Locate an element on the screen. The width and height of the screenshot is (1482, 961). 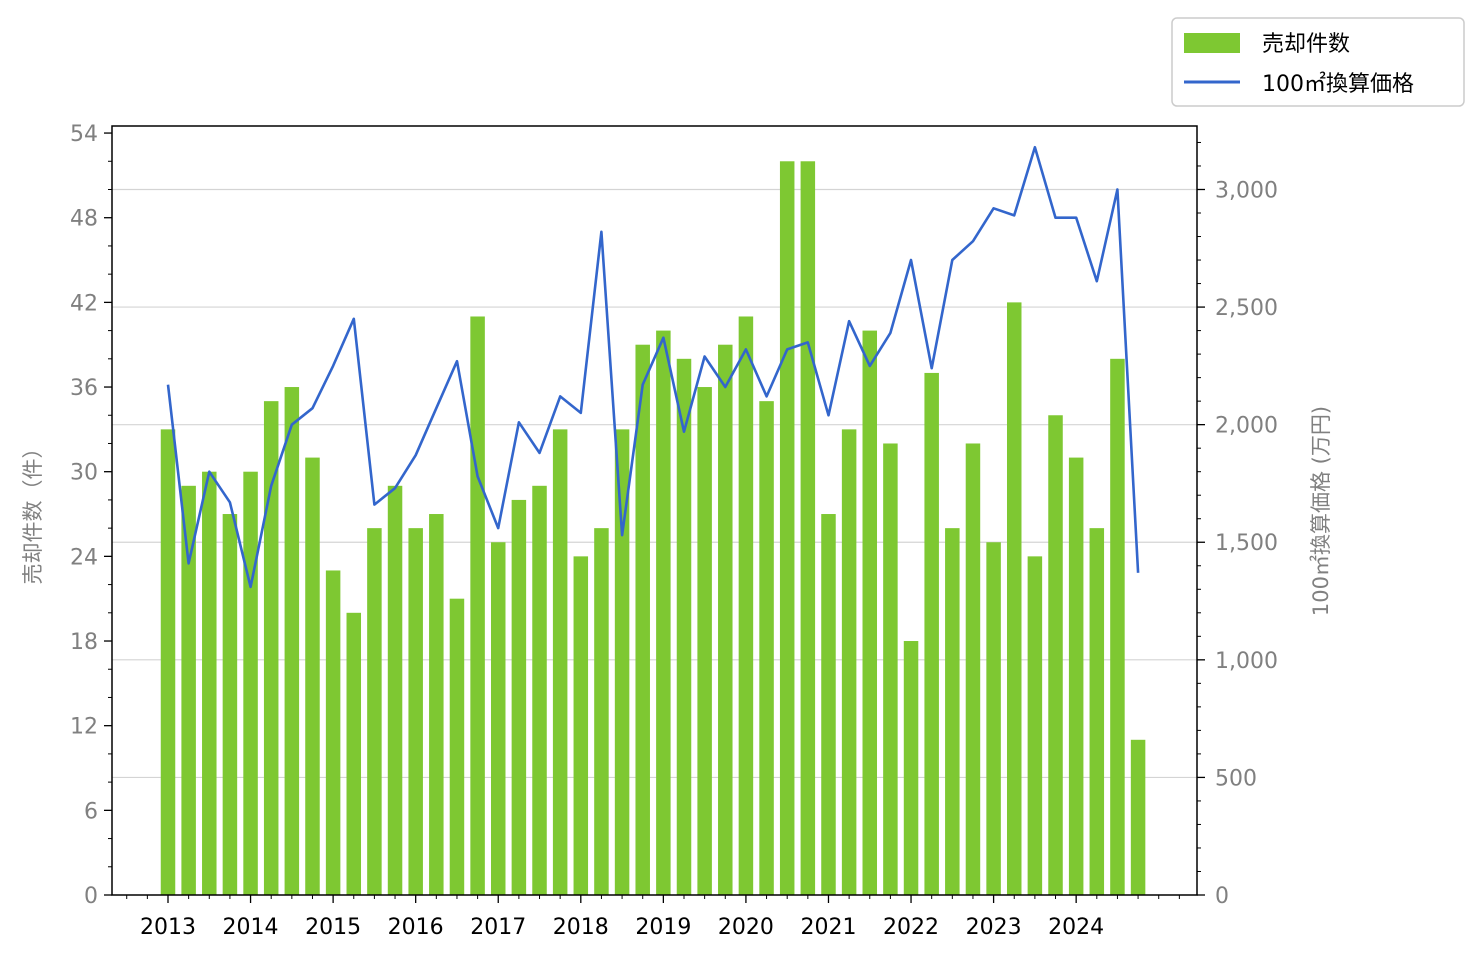
x-tick-label-4: 2017 is located at coordinates (498, 927).